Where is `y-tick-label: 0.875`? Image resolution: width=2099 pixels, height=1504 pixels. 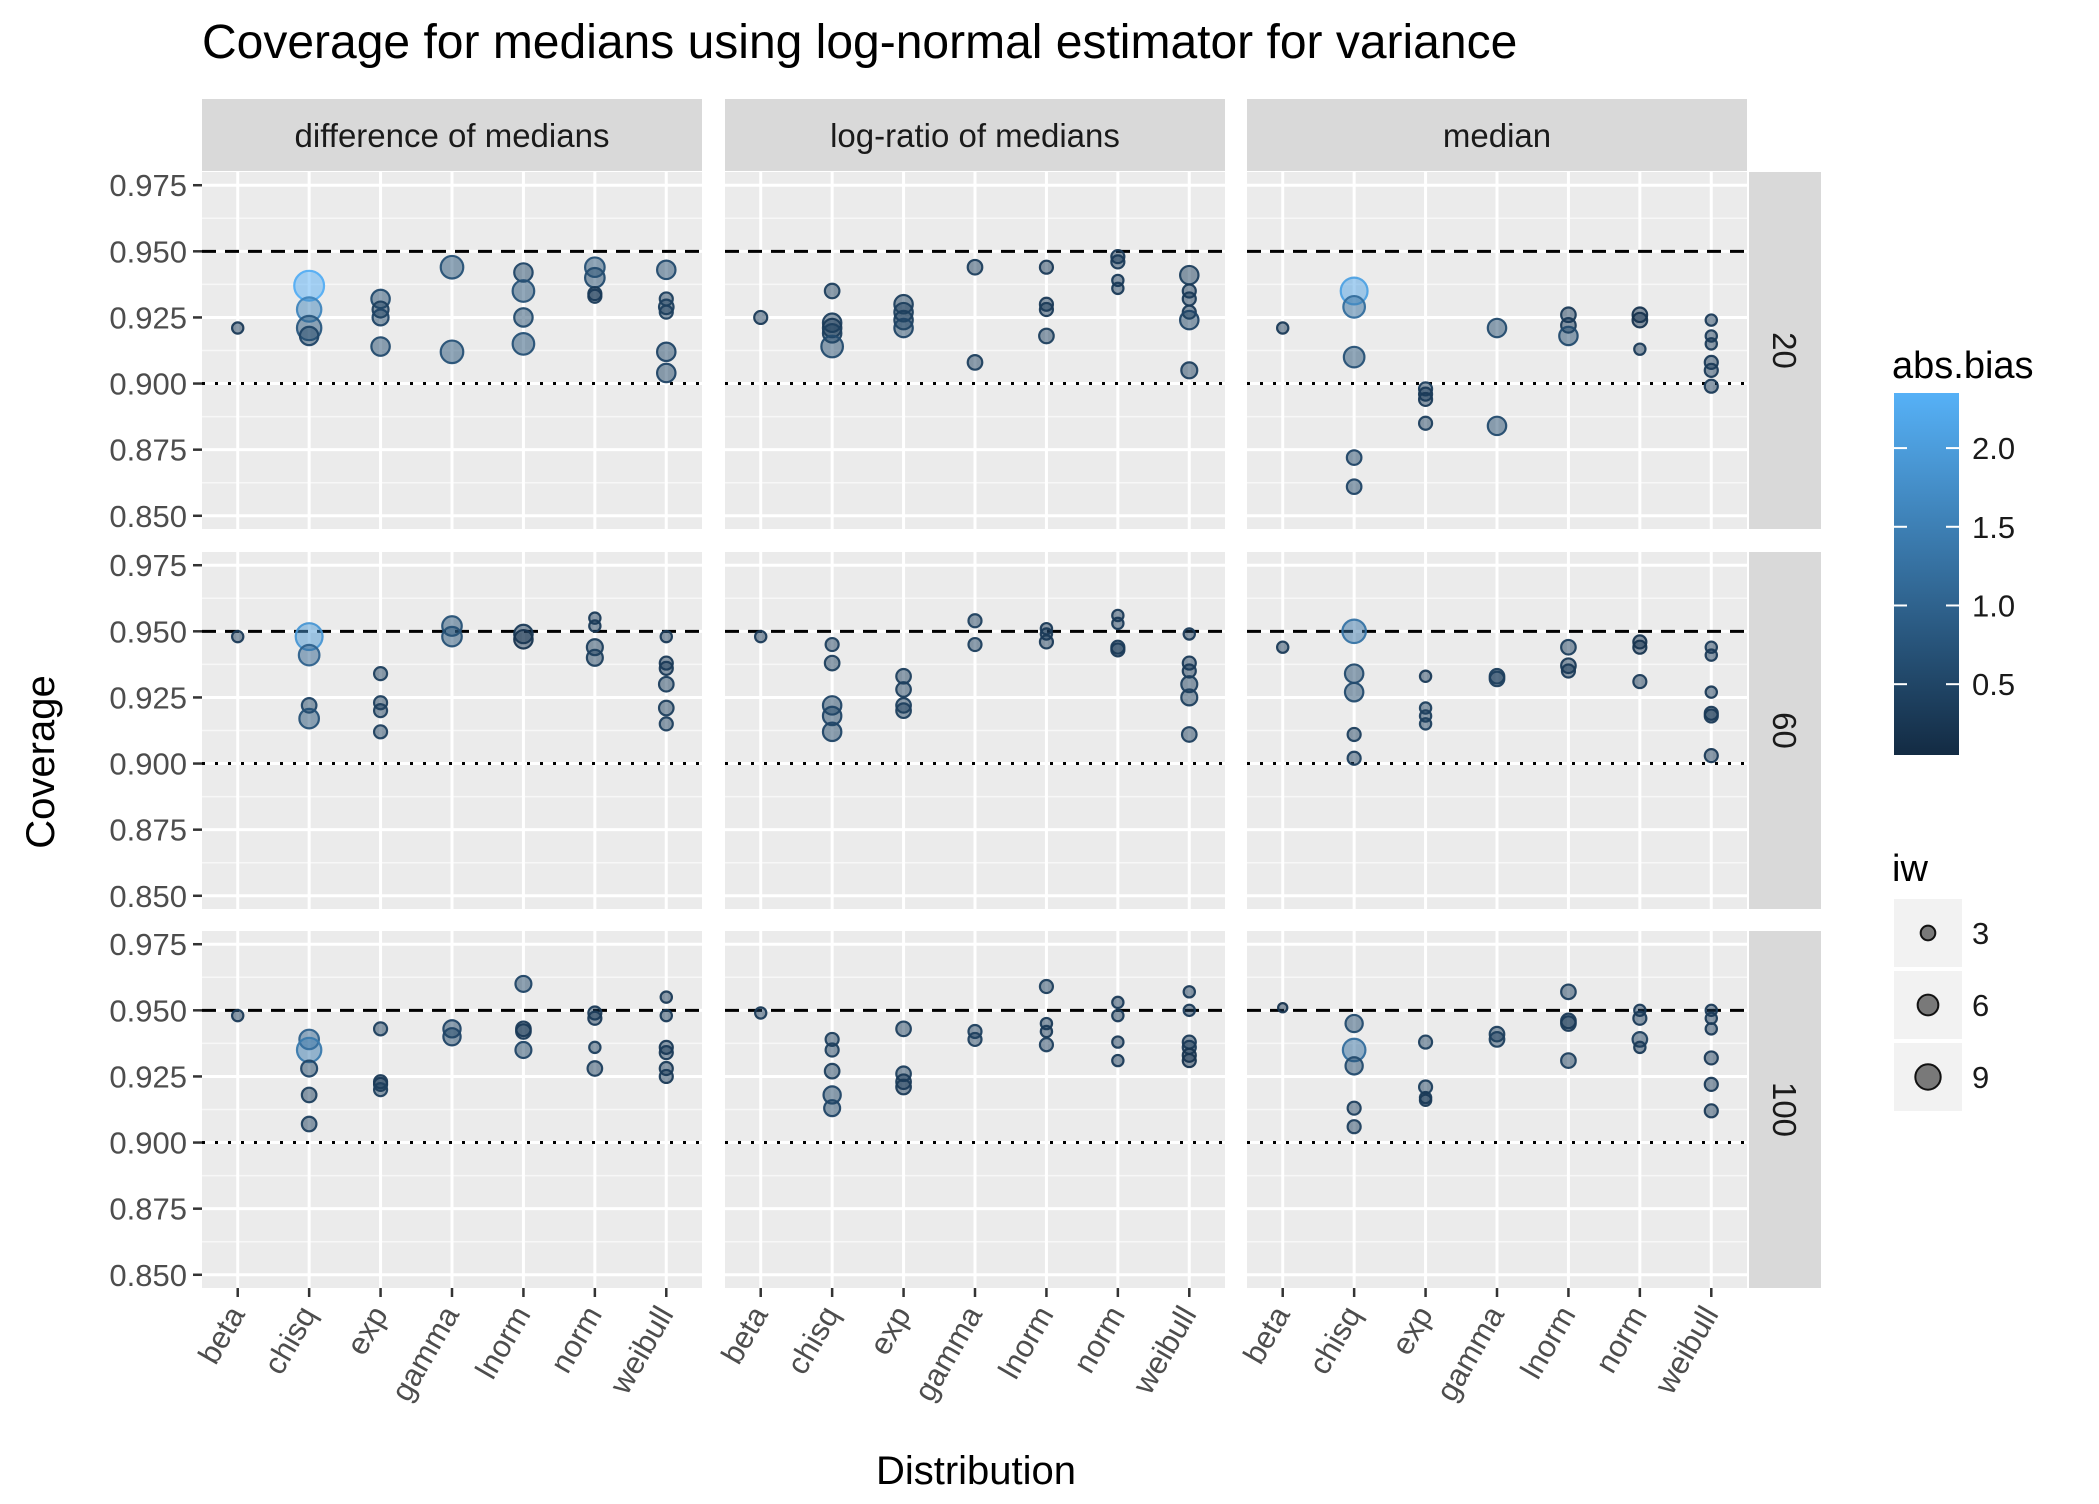
y-tick-label: 0.875 is located at coordinates (148, 1209).